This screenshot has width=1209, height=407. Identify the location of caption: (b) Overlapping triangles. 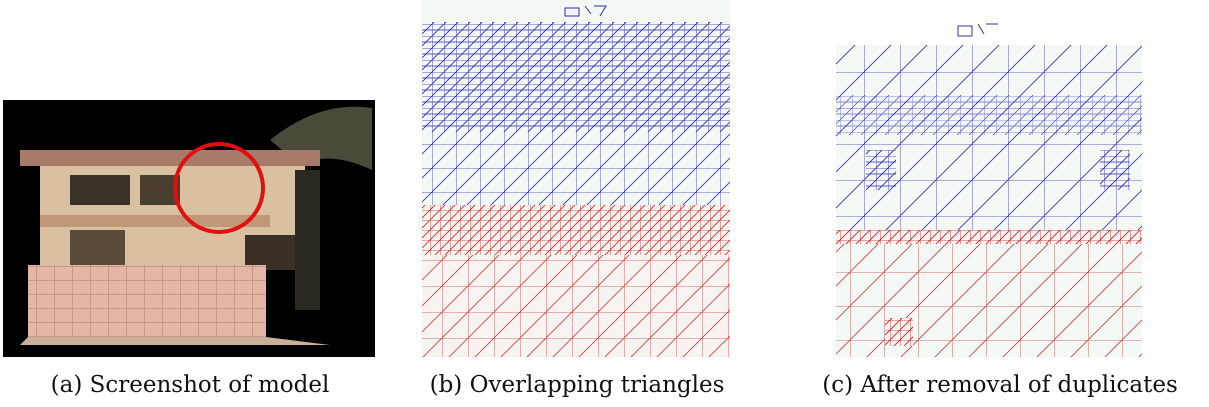
(577, 385).